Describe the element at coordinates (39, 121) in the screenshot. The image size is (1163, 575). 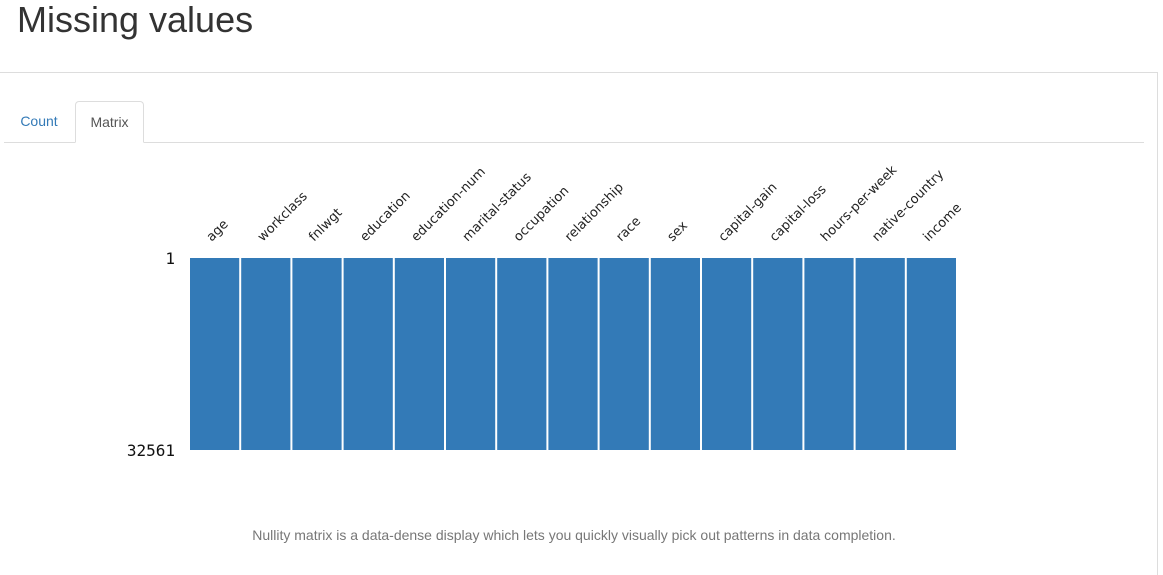
I see `tab-count: Count` at that location.